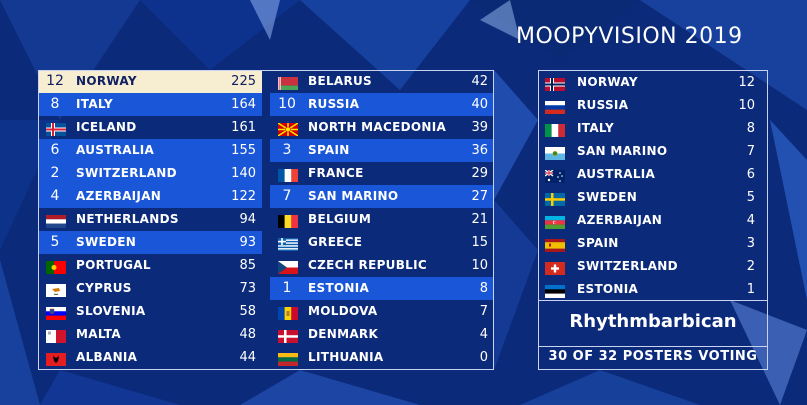  I want to click on azerbaijan-flag-icon, so click(555, 221).